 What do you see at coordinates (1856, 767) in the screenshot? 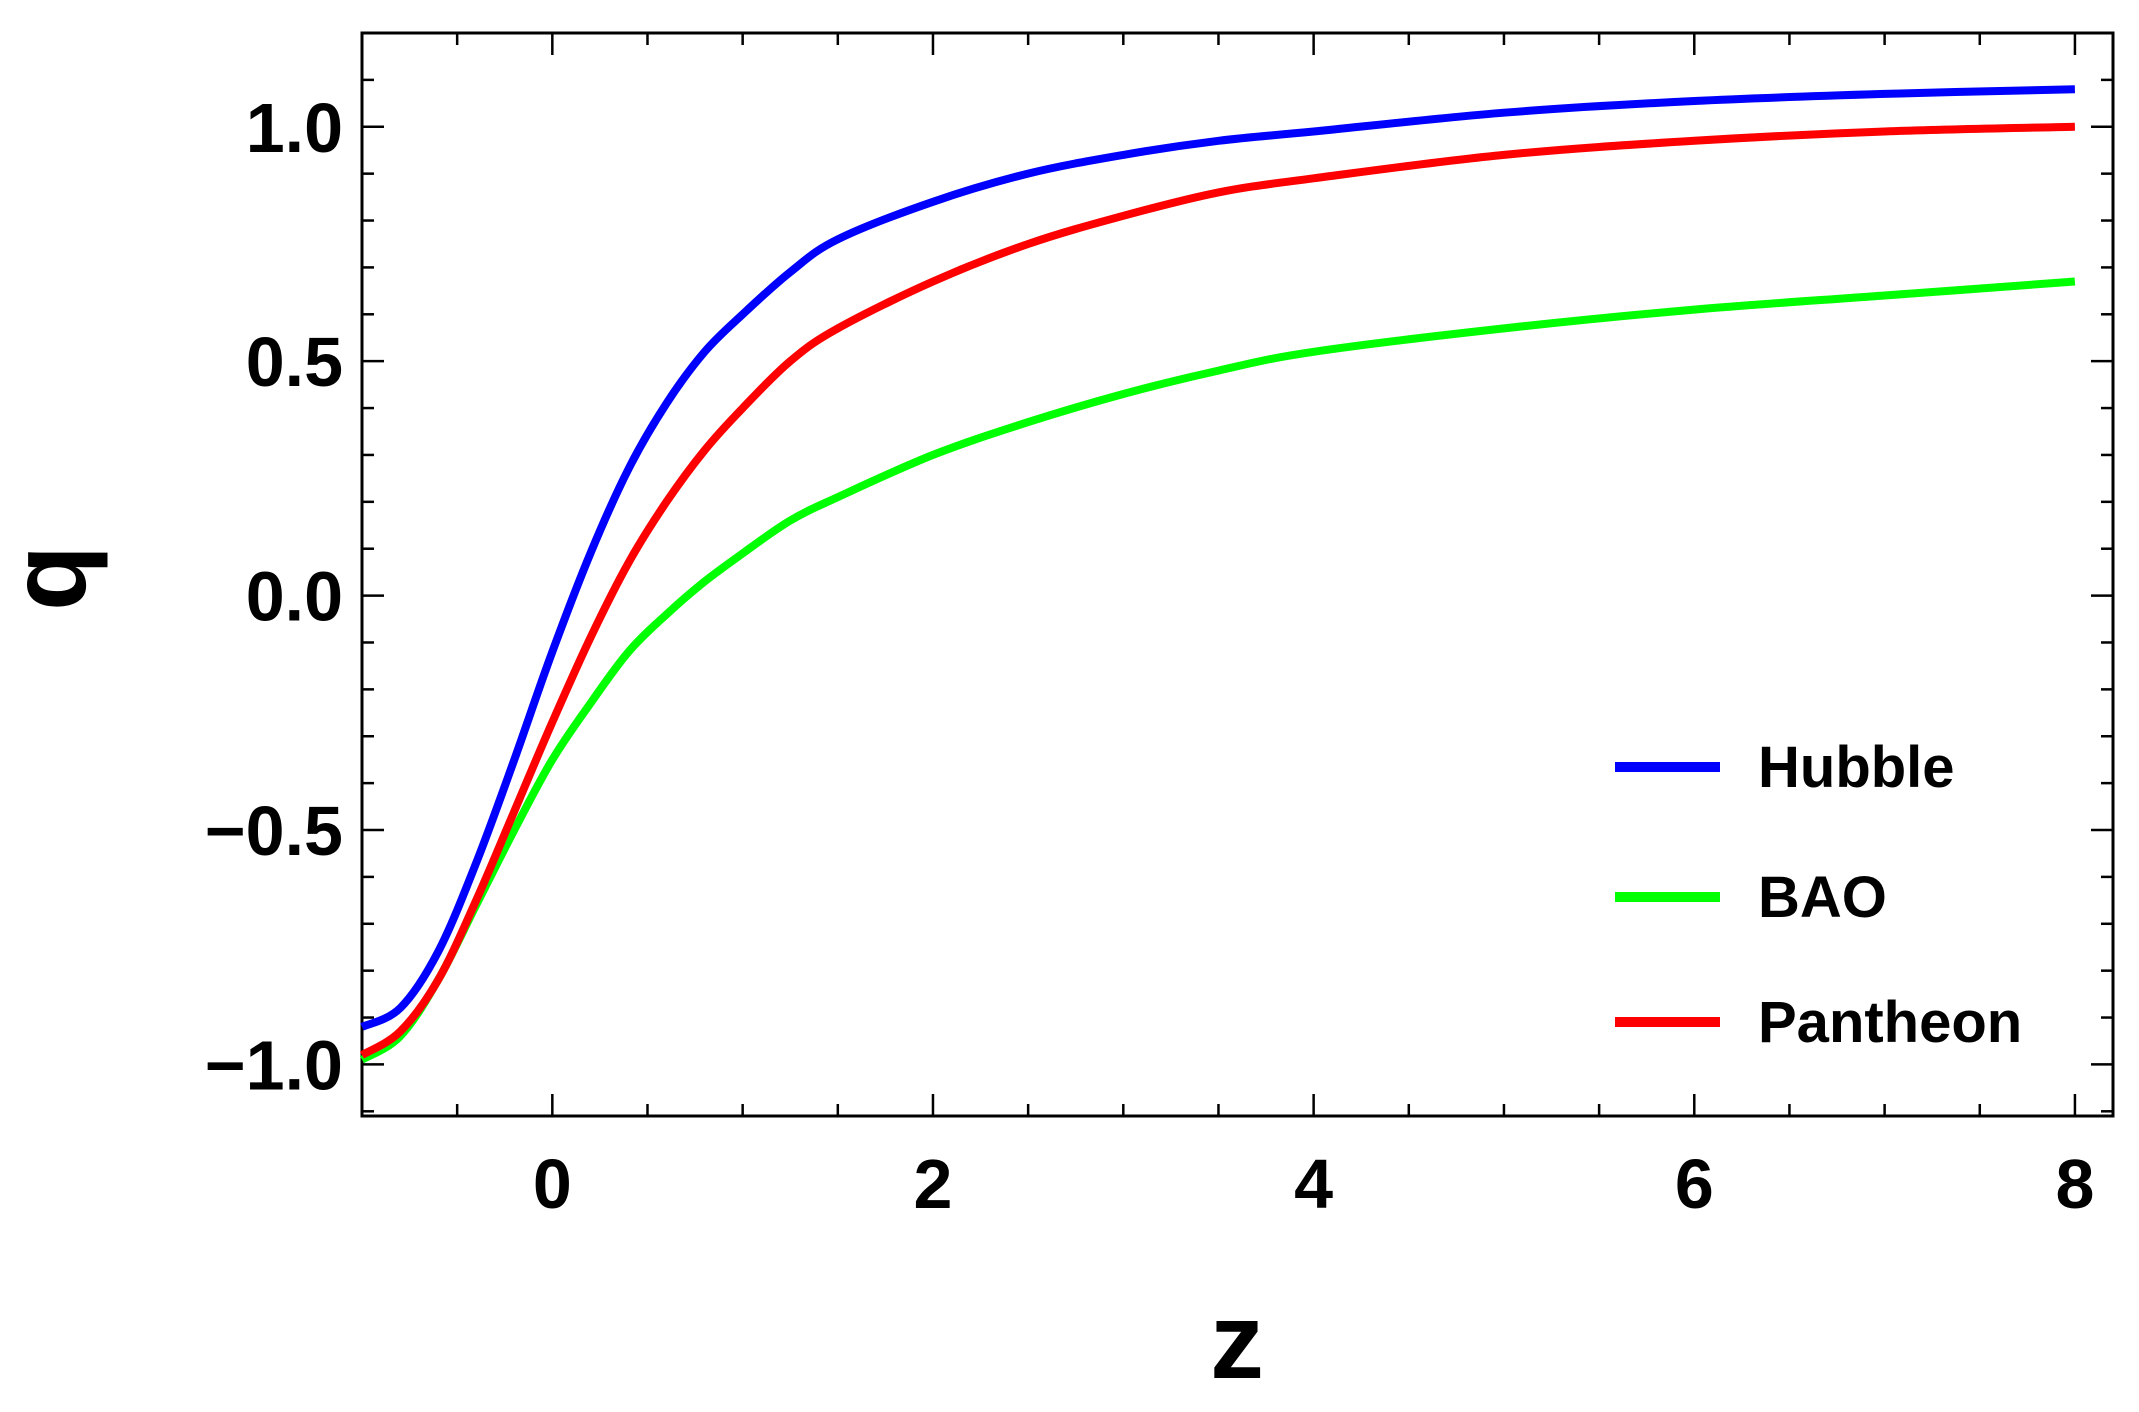
I see `legend-label-hubble: Hubble` at bounding box center [1856, 767].